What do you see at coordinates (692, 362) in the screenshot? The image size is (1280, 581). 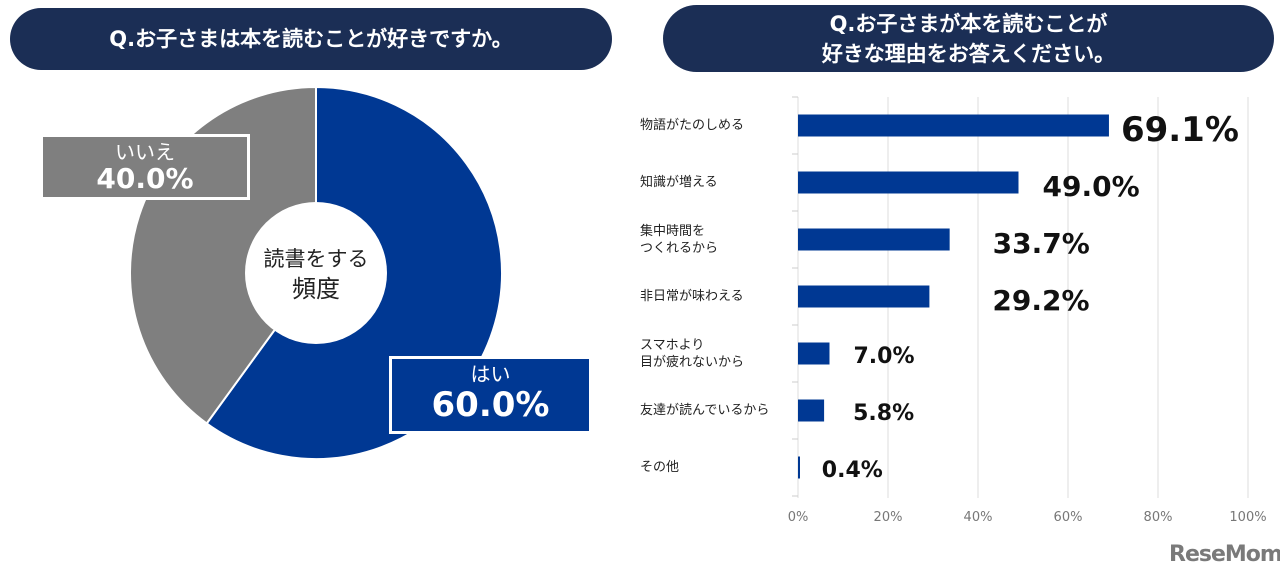 I see `category-label-line: 目が疲れないから` at bounding box center [692, 362].